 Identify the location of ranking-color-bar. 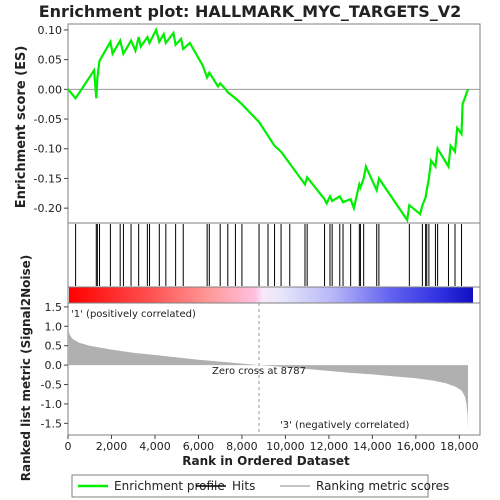
(274, 295).